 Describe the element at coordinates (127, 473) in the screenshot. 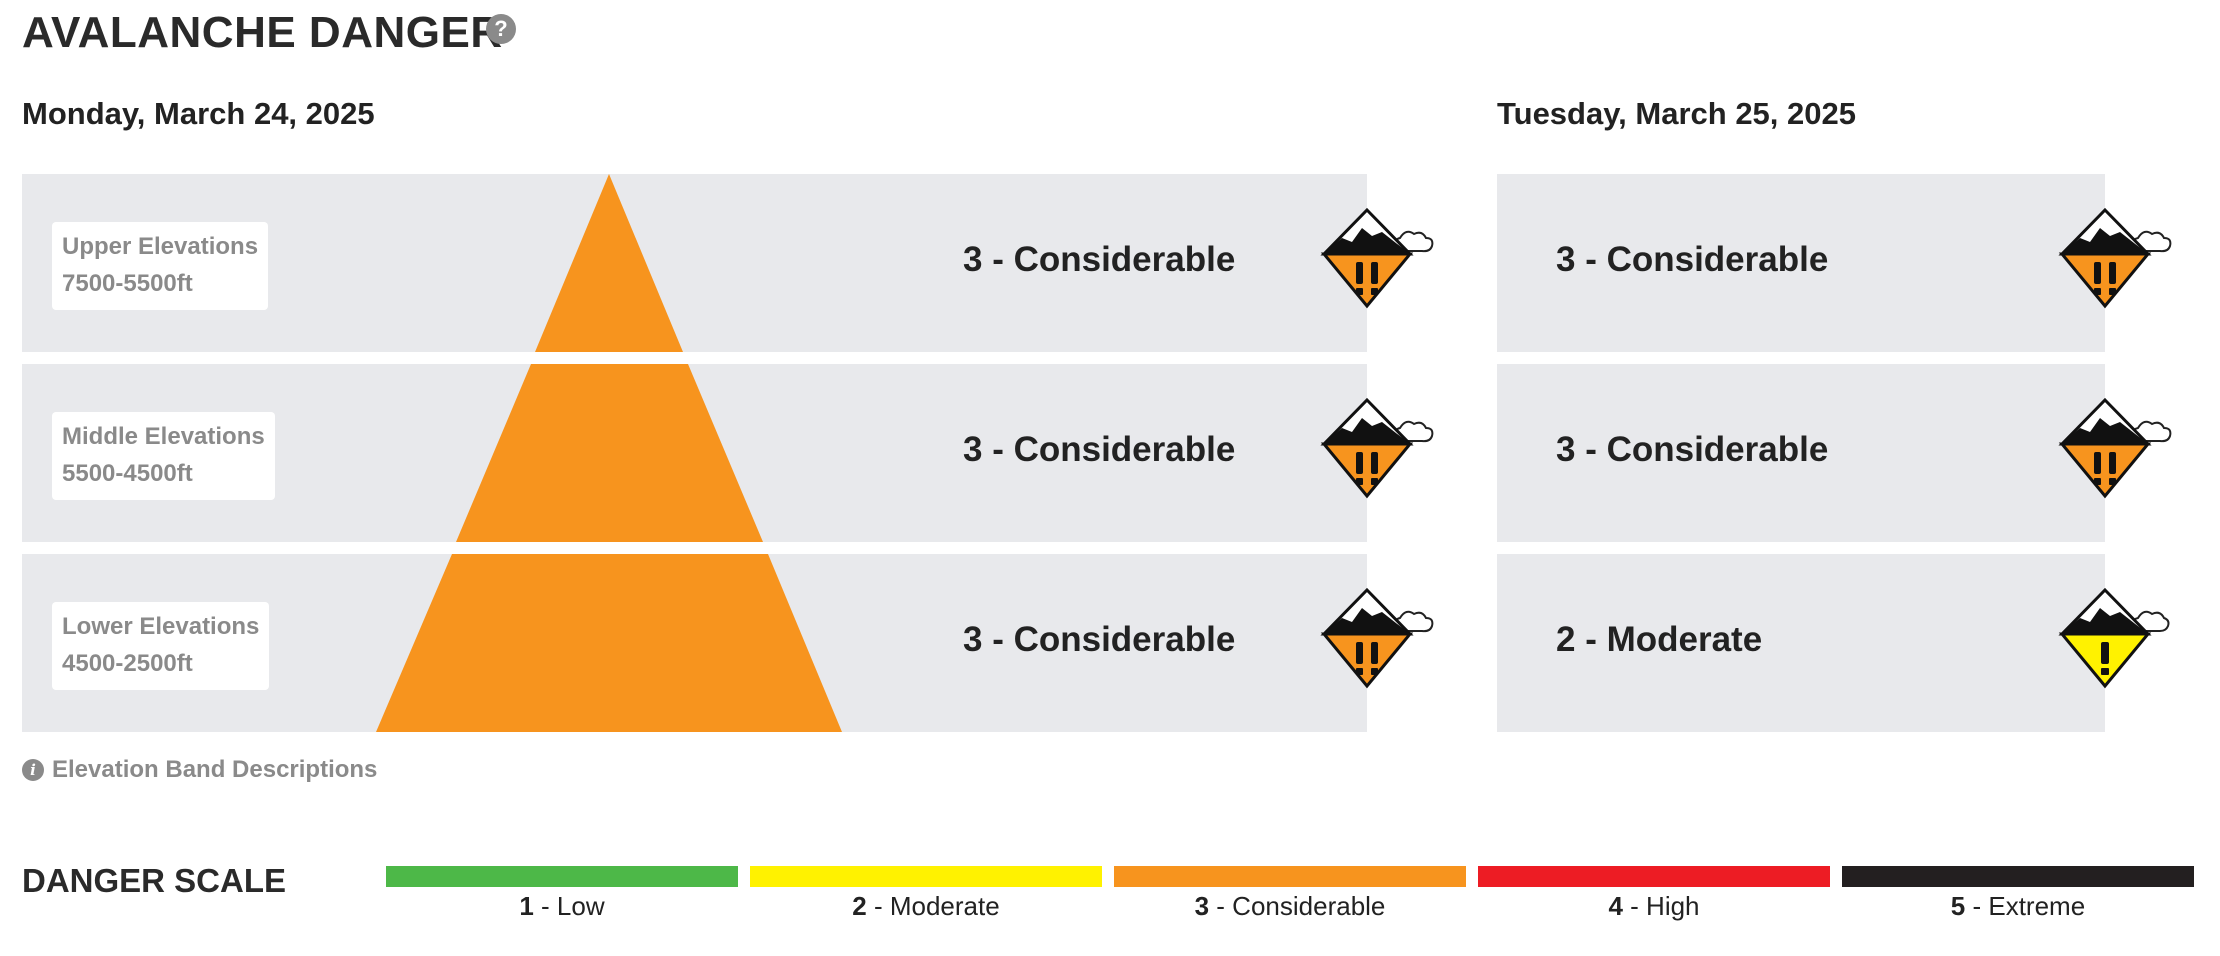

I see `middle-elevation-range: 5500-4500ft` at that location.